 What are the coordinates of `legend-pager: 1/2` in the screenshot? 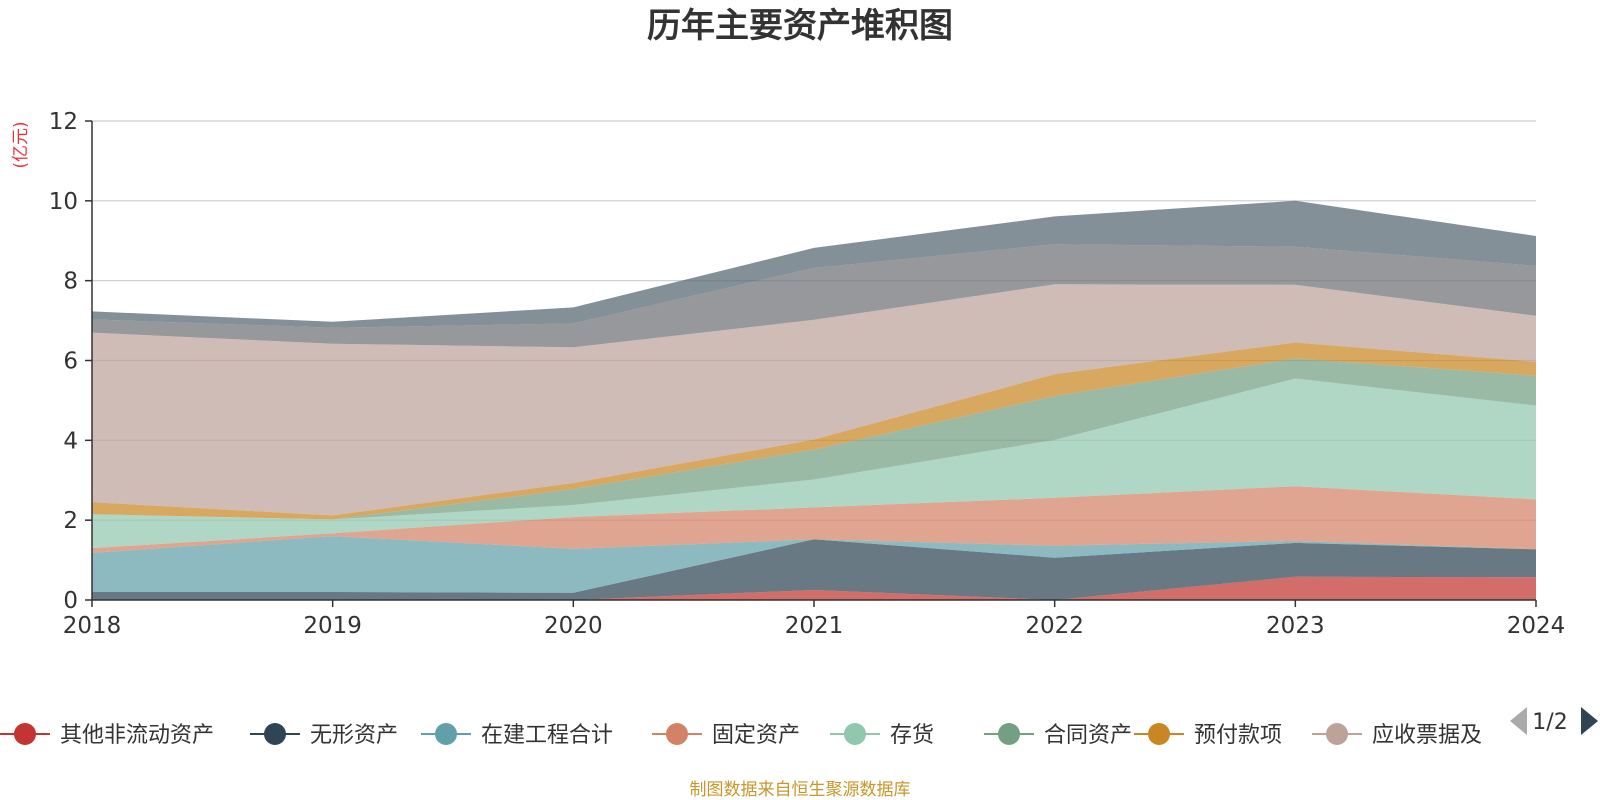 It's located at (1554, 721).